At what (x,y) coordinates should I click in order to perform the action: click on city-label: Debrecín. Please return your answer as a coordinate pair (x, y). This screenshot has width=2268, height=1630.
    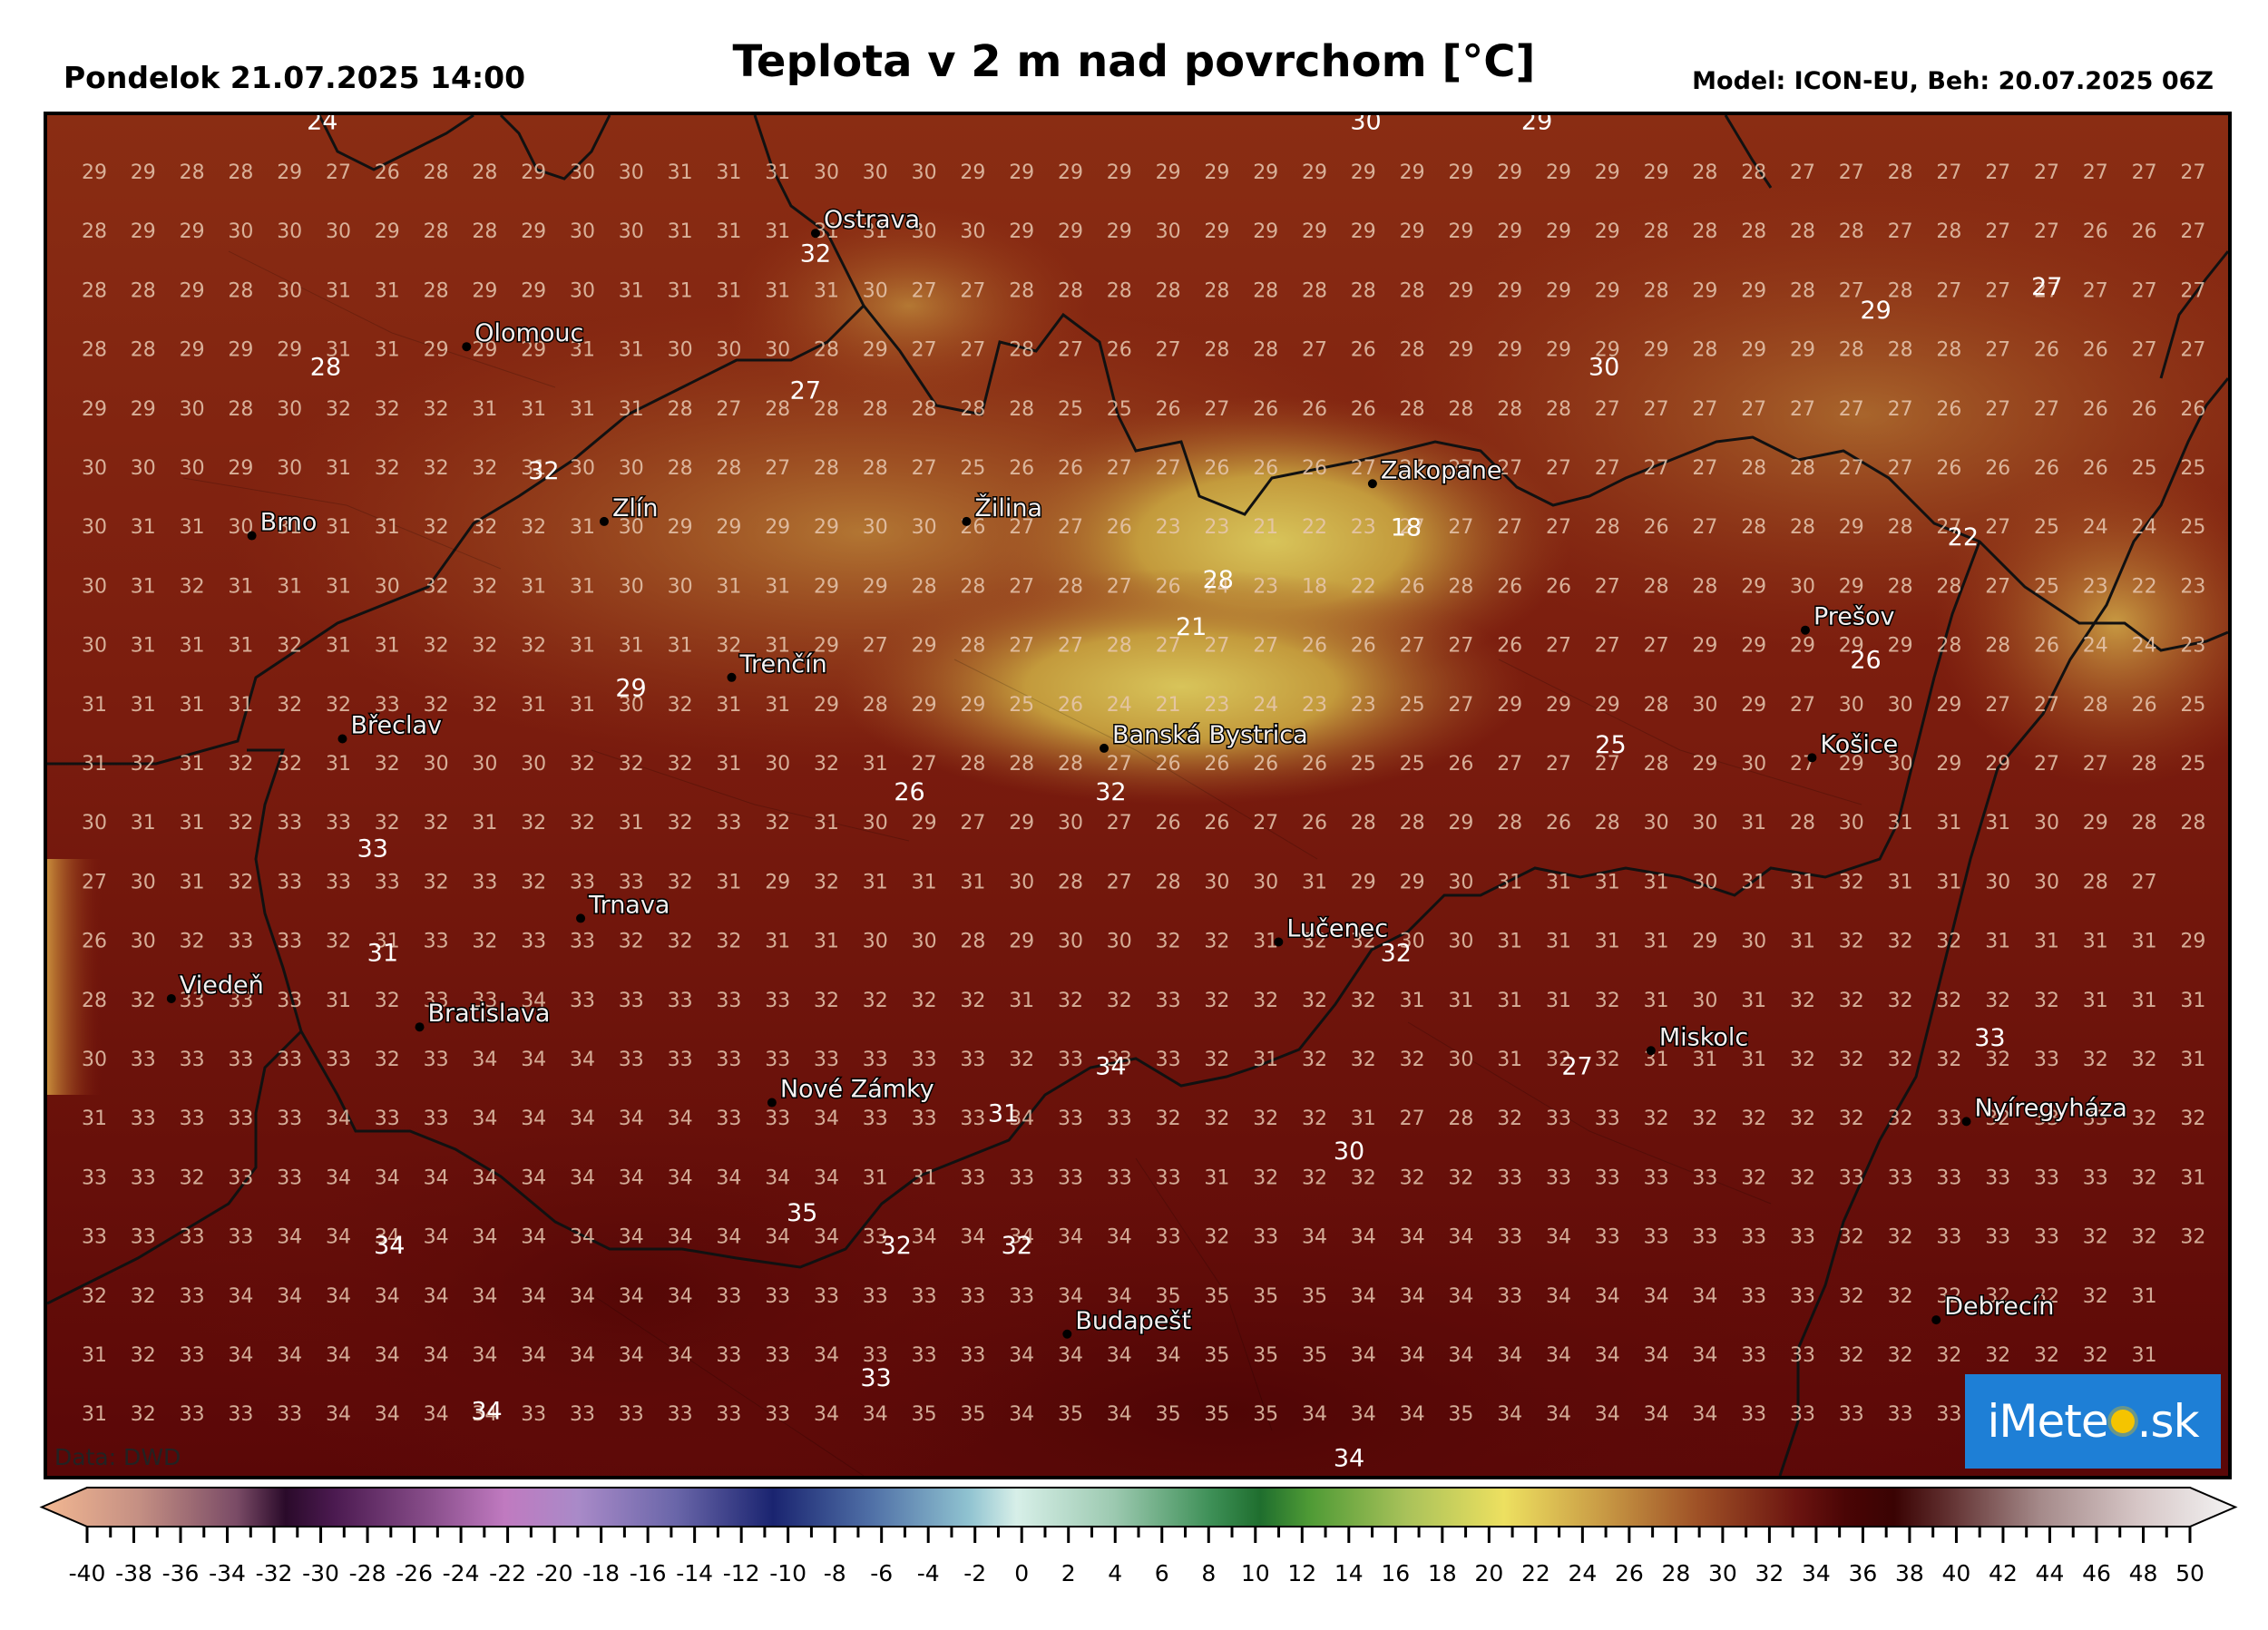
    Looking at the image, I should click on (2000, 1307).